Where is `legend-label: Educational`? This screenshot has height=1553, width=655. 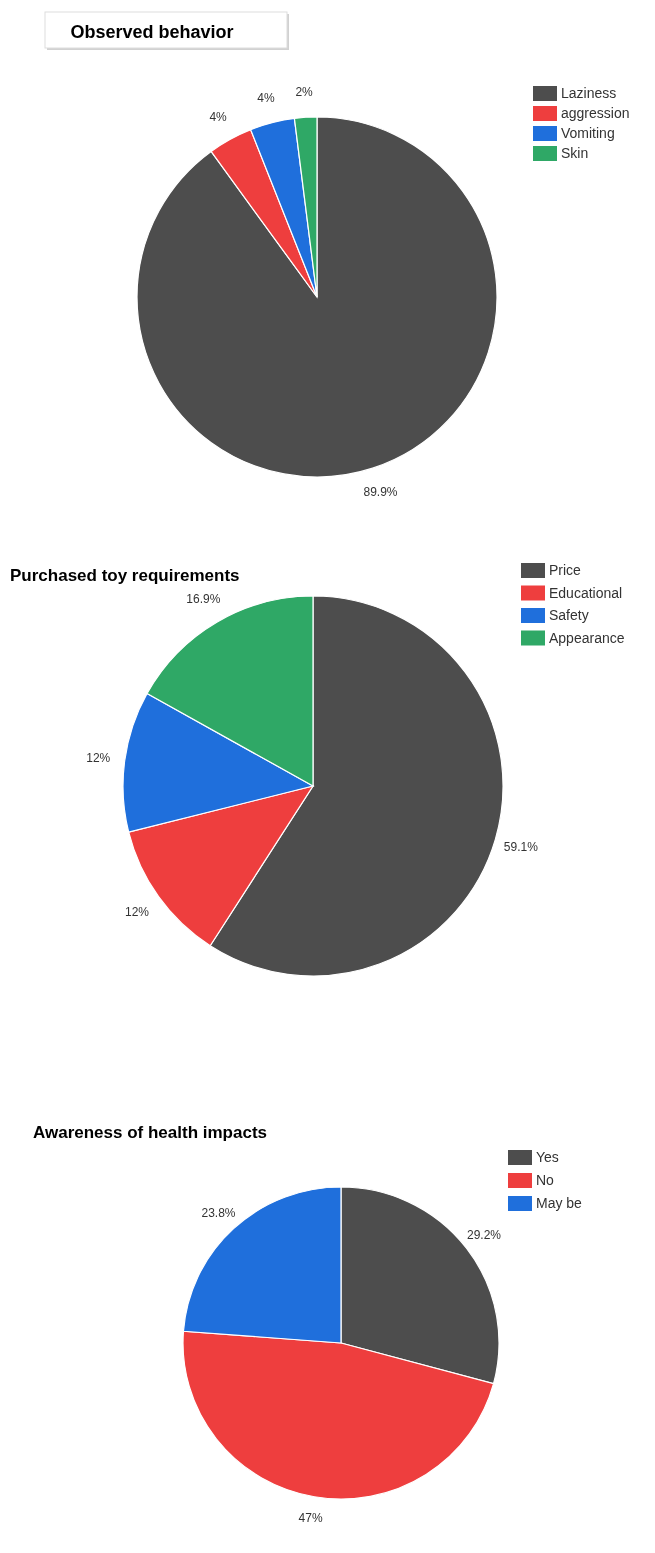
legend-label: Educational is located at coordinates (586, 592).